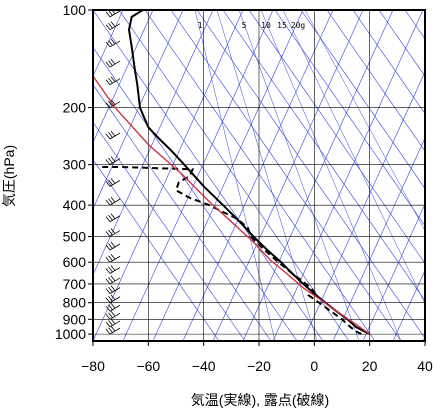 This screenshot has height=412, width=435. I want to click on y-tick-label: 600, so click(75, 262).